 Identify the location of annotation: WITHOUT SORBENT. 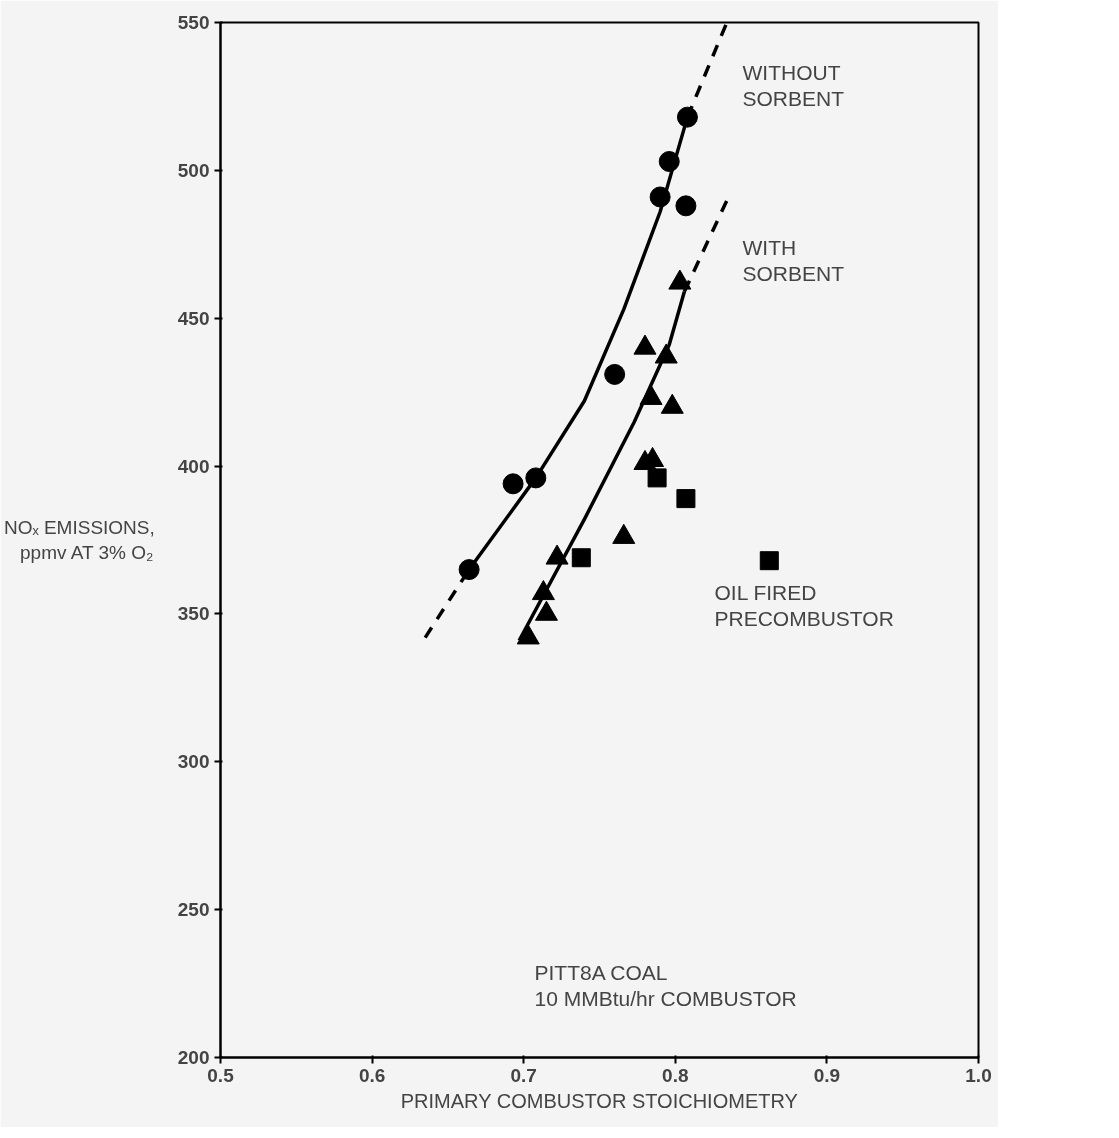
(793, 85).